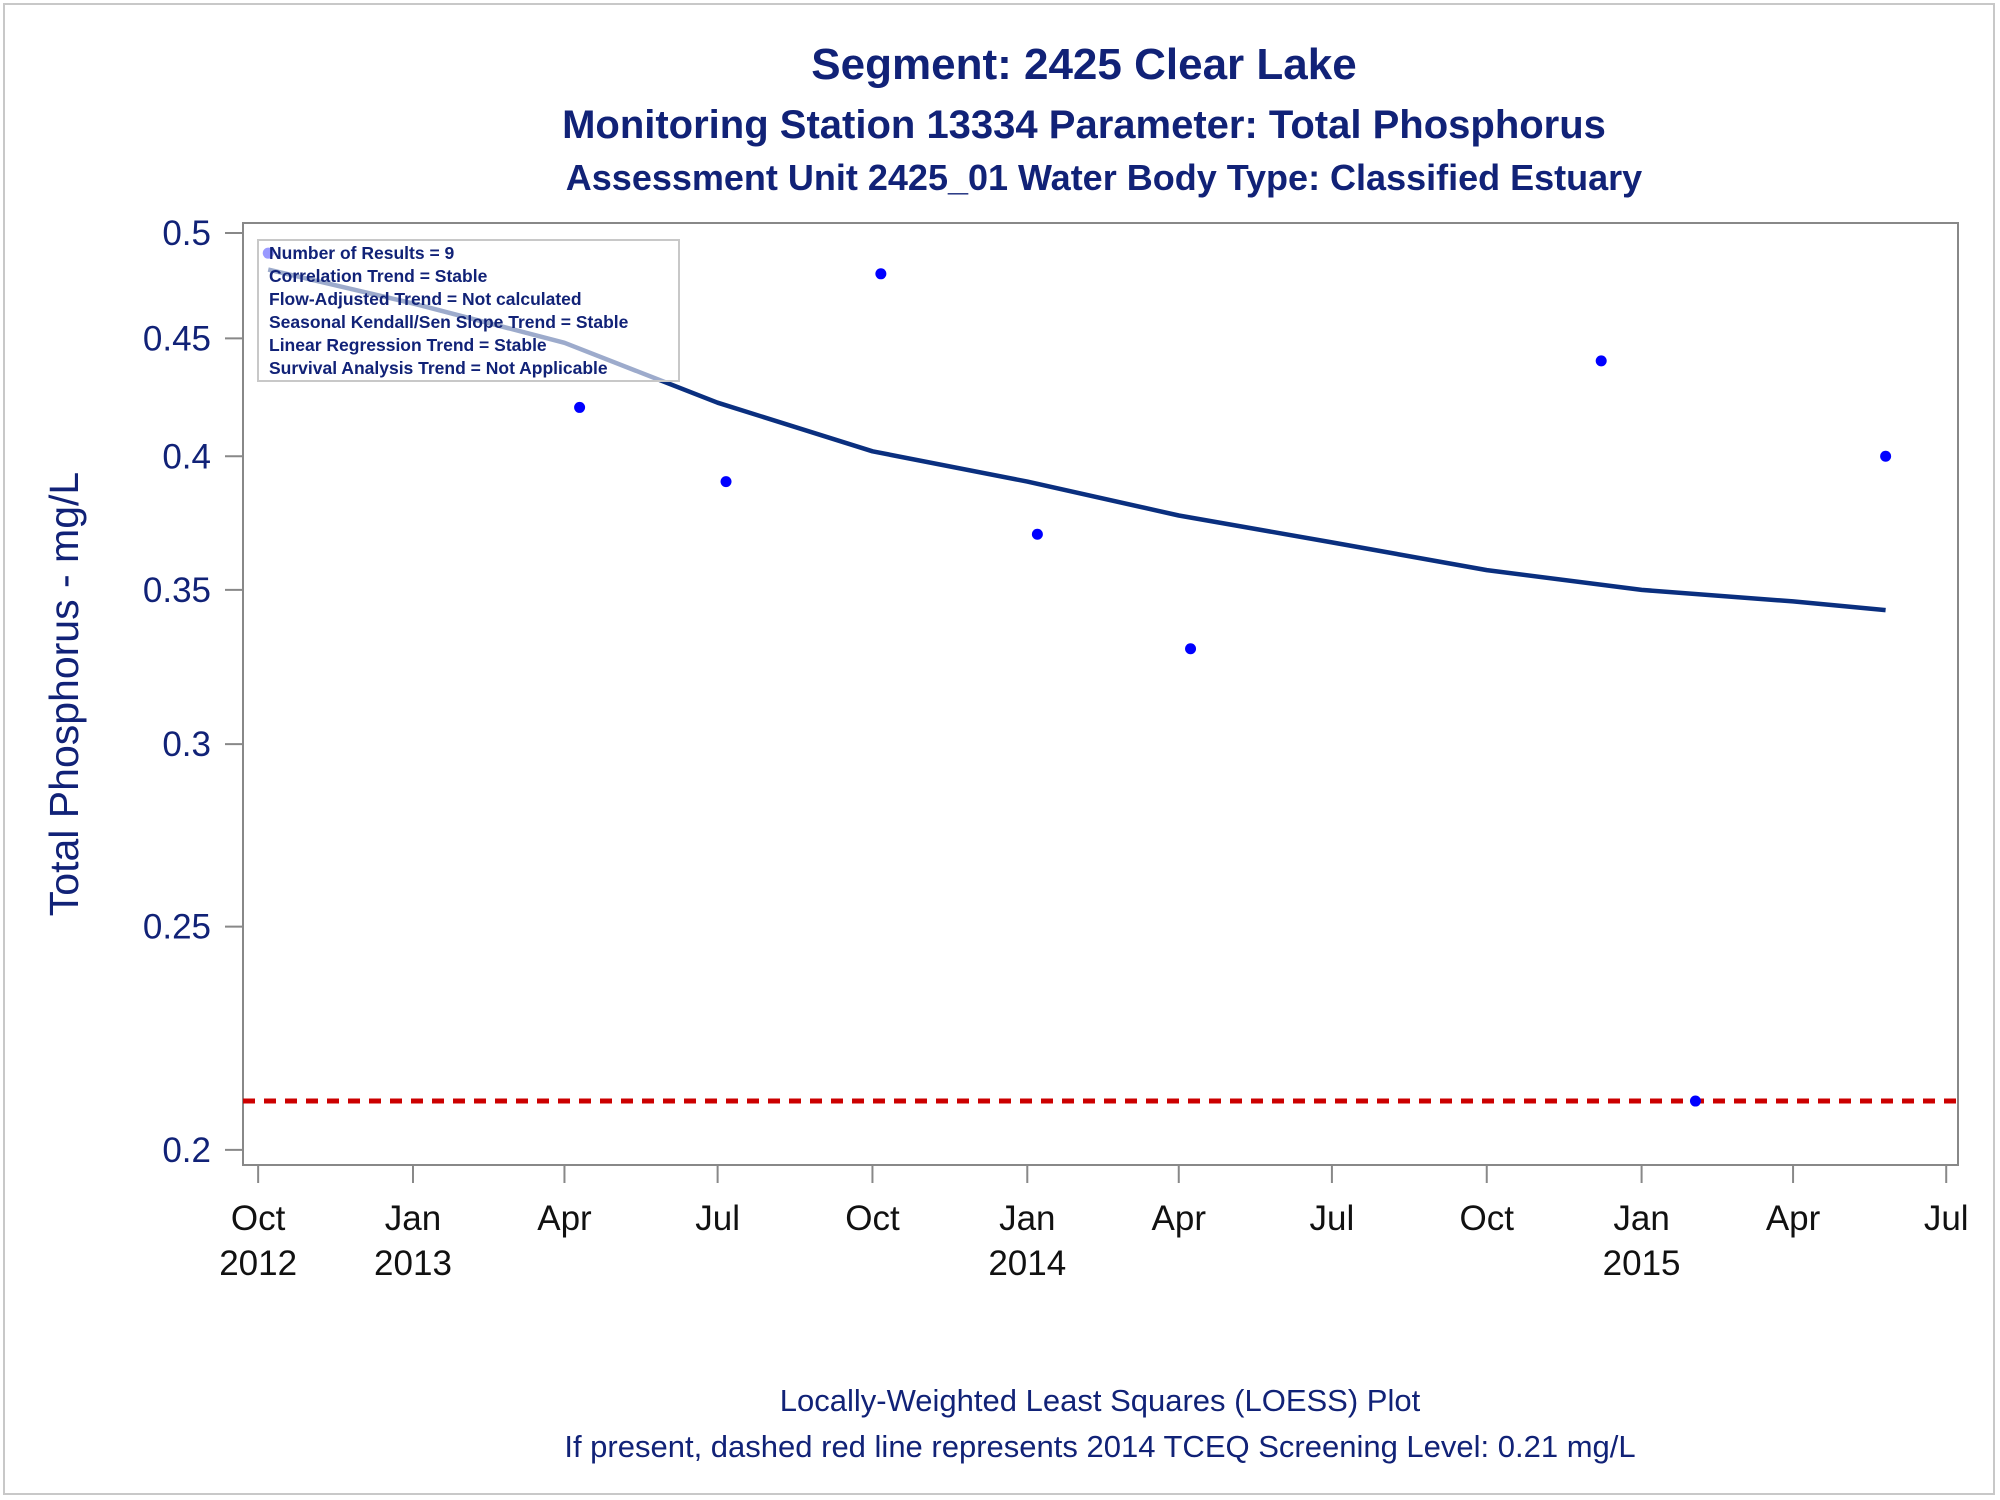 The height and width of the screenshot is (1500, 2000). Describe the element at coordinates (408, 345) in the screenshot. I see `stats-line: Linear Regression Trend = Stable` at that location.